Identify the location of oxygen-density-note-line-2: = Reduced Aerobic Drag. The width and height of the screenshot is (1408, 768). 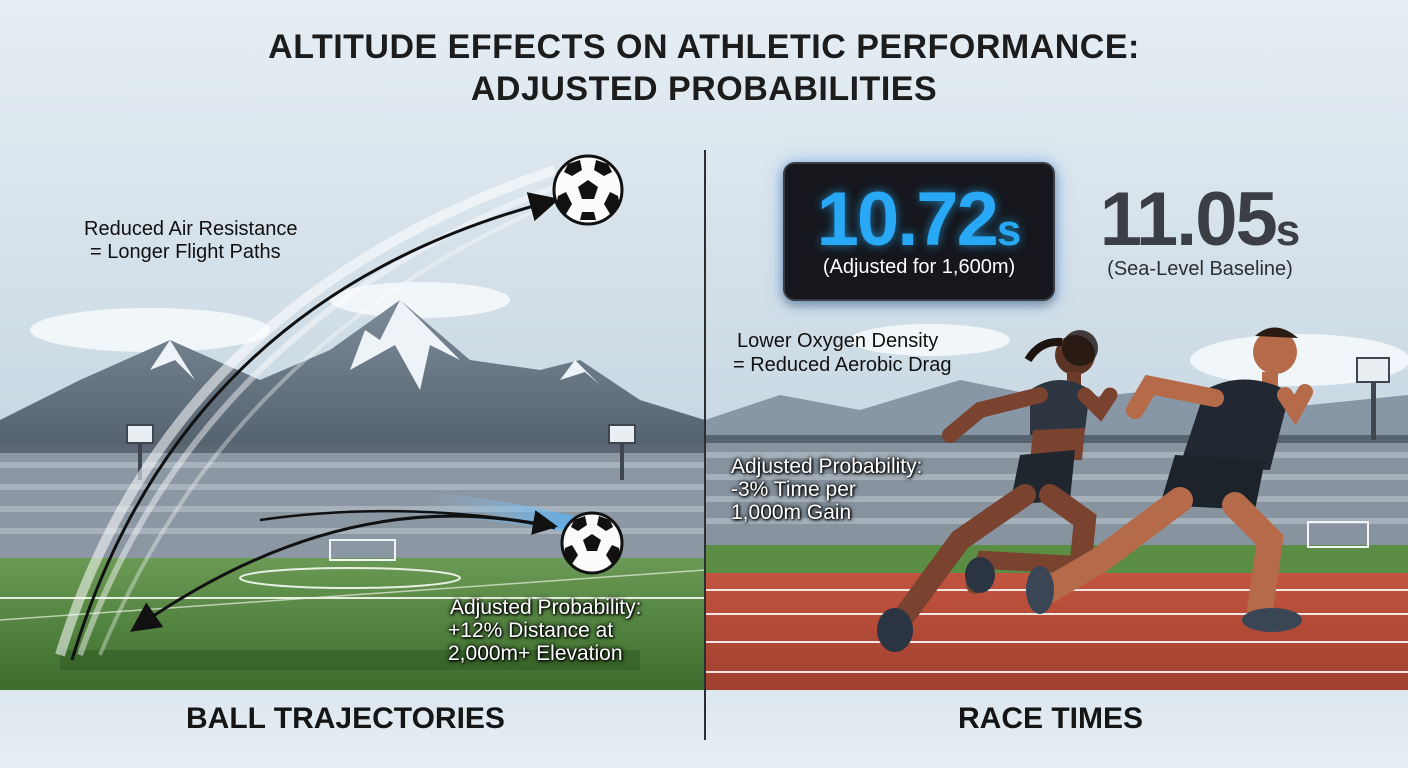
(842, 365).